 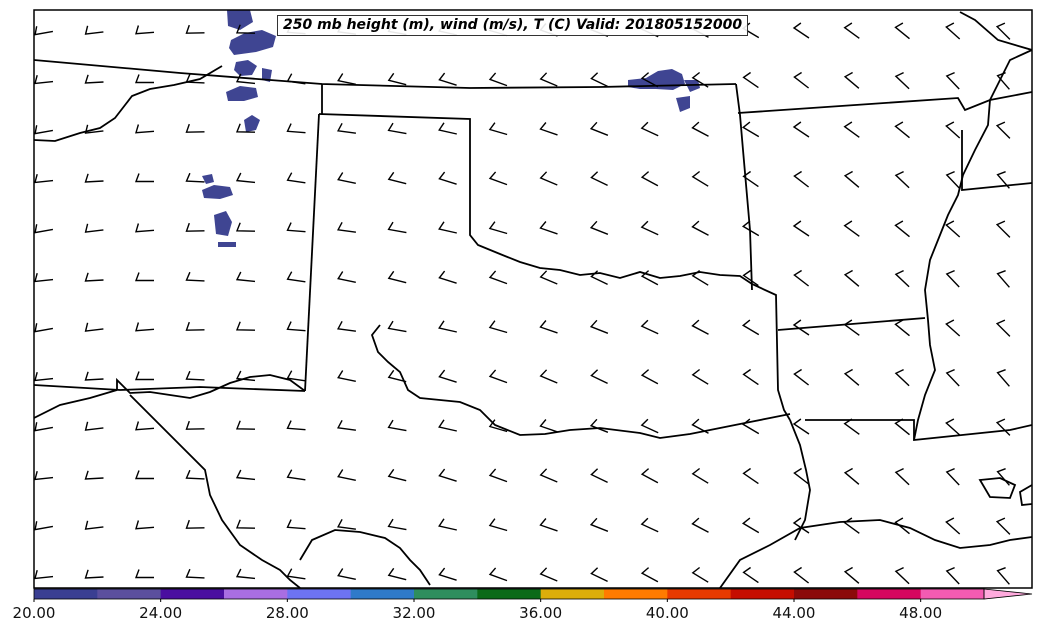 I want to click on colorbar-outline, so click(x=509, y=594).